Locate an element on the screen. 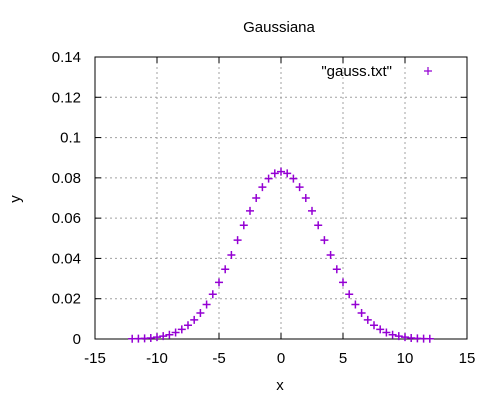 The image size is (500, 400). x-tick-label: -10 is located at coordinates (157, 358).